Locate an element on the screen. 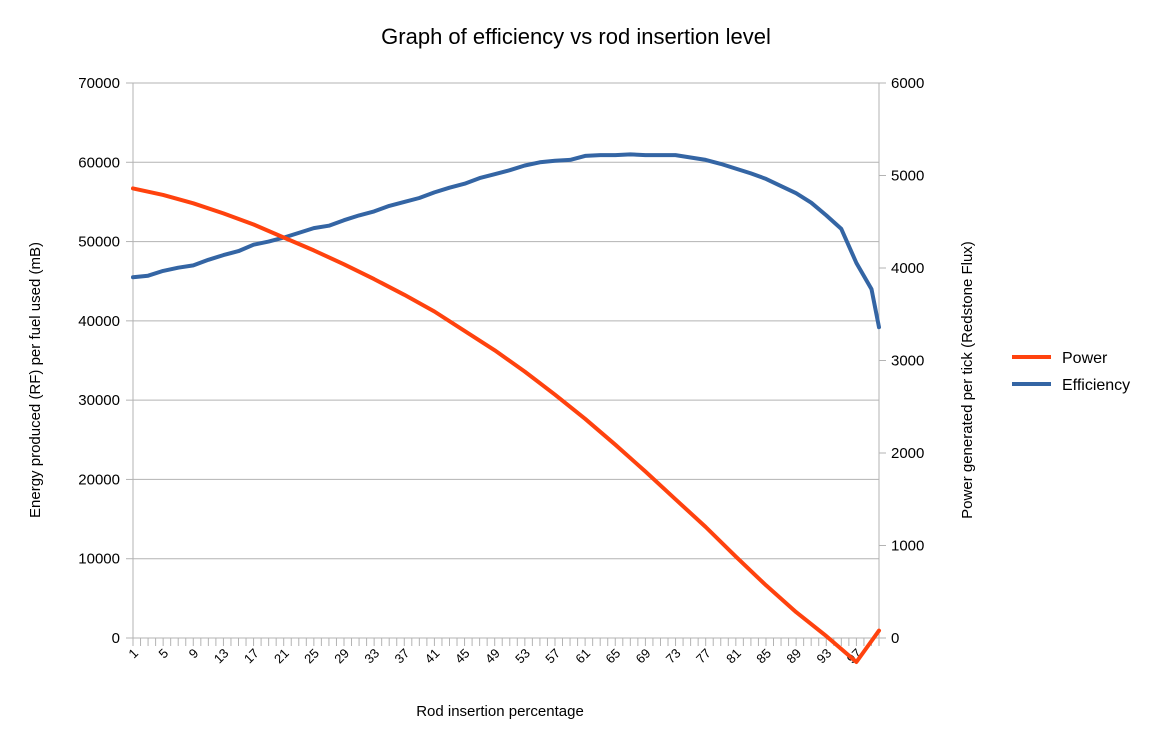 The height and width of the screenshot is (734, 1154). x-tick-label: 37 is located at coordinates (402, 656).